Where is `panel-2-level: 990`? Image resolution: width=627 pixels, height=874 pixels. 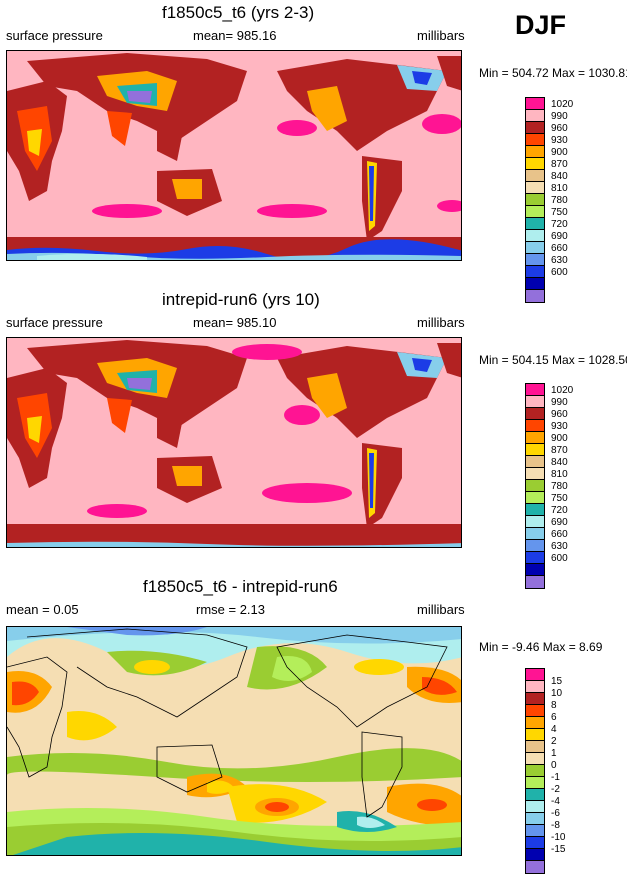
panel-2-level: 990 is located at coordinates (559, 402).